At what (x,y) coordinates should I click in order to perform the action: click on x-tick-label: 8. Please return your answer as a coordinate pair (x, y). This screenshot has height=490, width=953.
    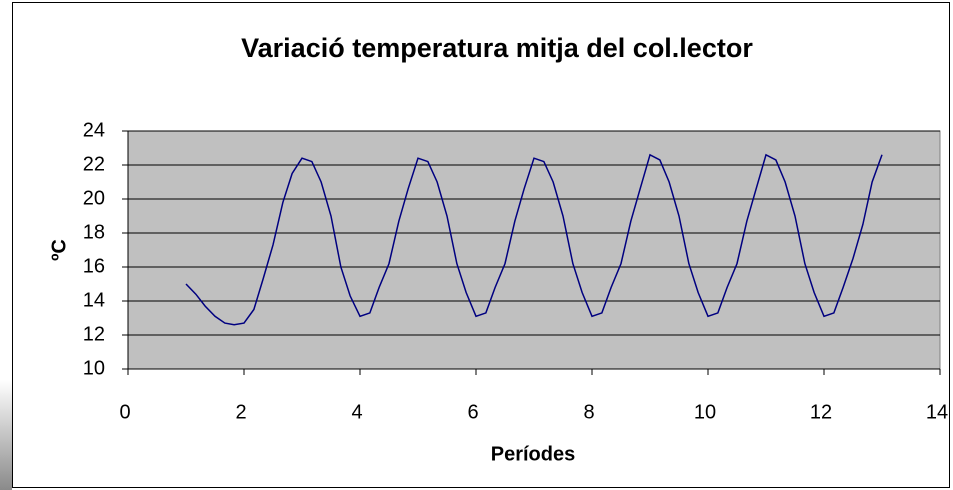
    Looking at the image, I should click on (588, 412).